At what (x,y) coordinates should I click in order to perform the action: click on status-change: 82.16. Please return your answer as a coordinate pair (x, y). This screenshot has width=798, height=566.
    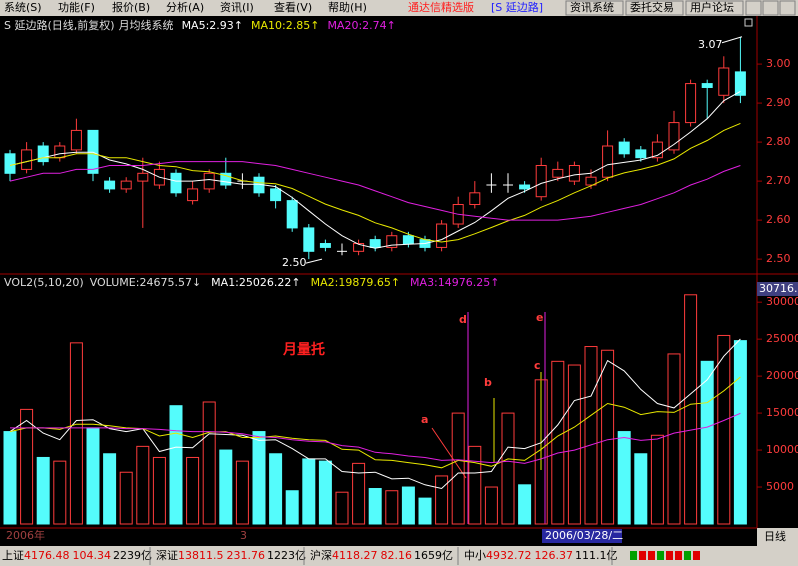
    Looking at the image, I should click on (397, 555).